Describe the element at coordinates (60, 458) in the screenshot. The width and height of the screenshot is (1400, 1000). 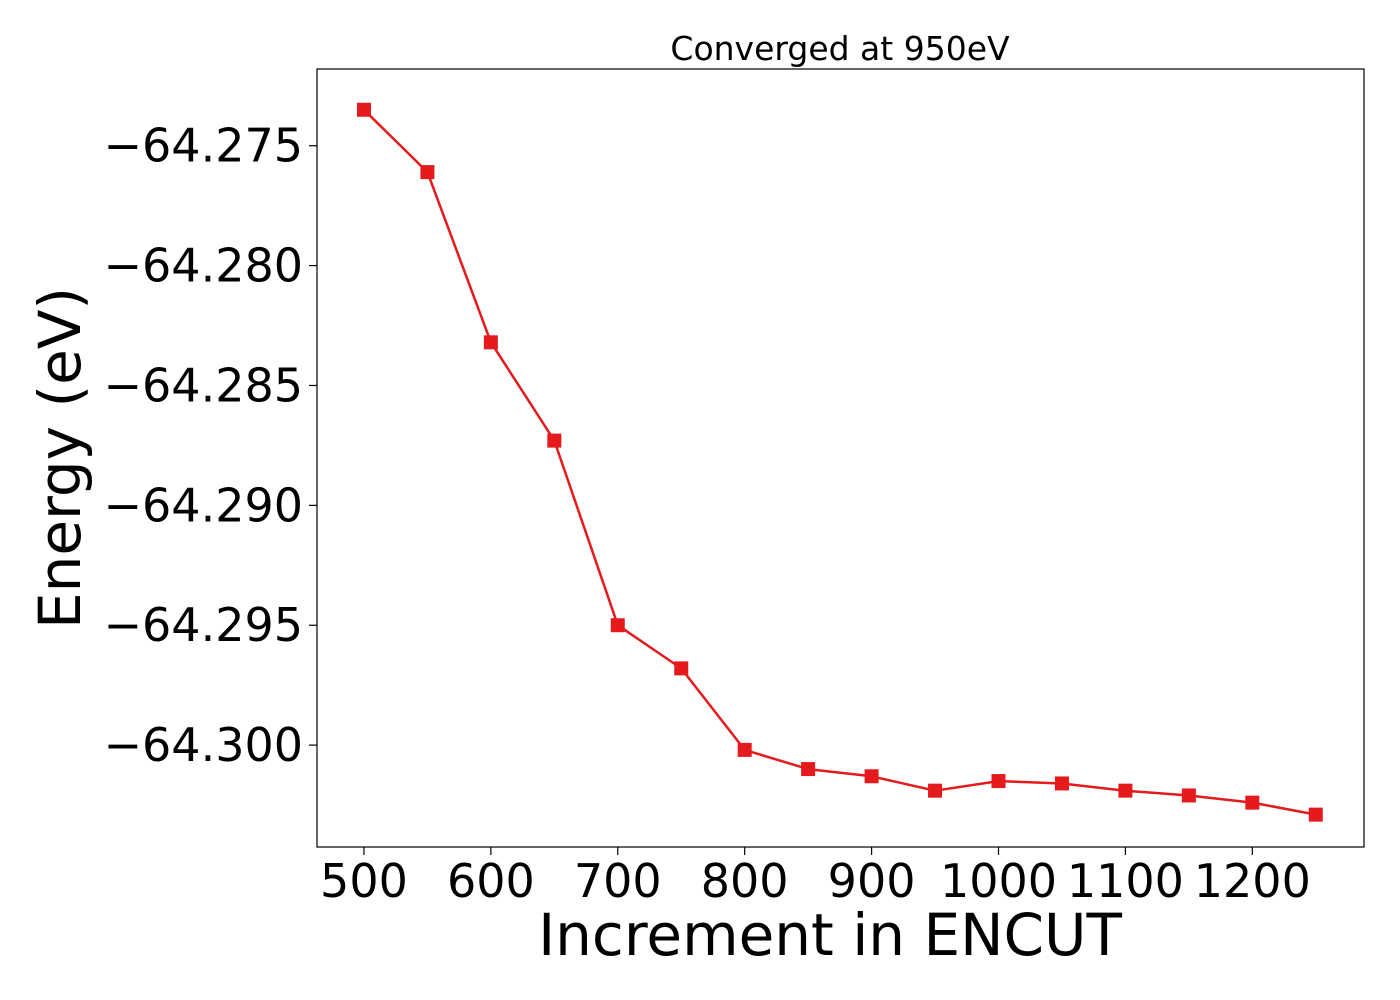
I see `y-axis-label: Energy (eV)` at that location.